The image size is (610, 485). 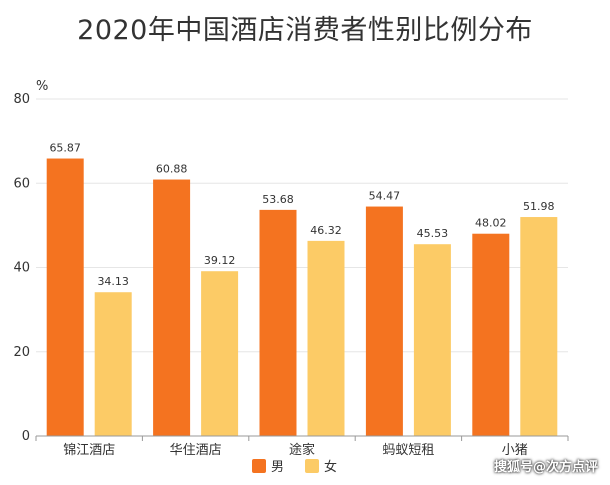 I want to click on data-label: 60.88, so click(x=172, y=169).